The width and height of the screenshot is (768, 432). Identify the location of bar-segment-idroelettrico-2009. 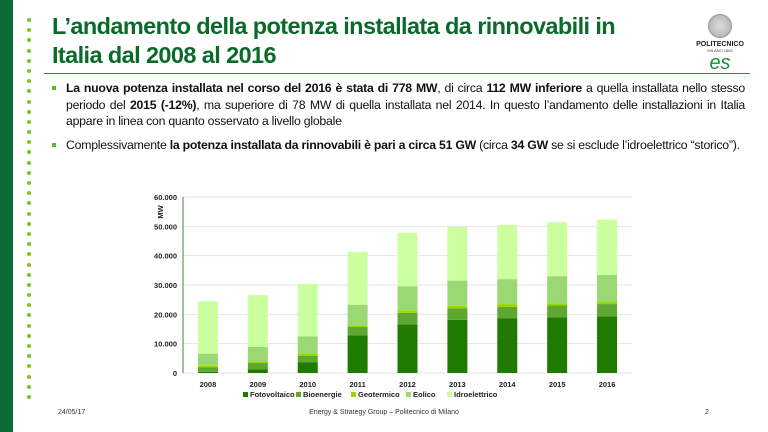
(257, 320).